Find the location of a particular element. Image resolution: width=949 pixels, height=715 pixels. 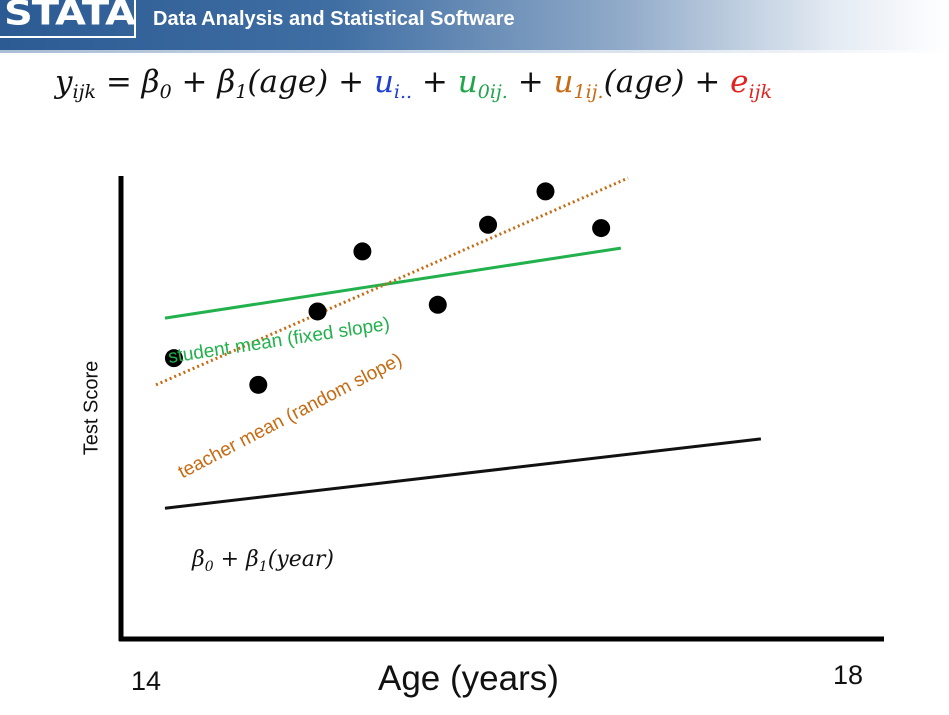

student-mean-line is located at coordinates (393, 283).